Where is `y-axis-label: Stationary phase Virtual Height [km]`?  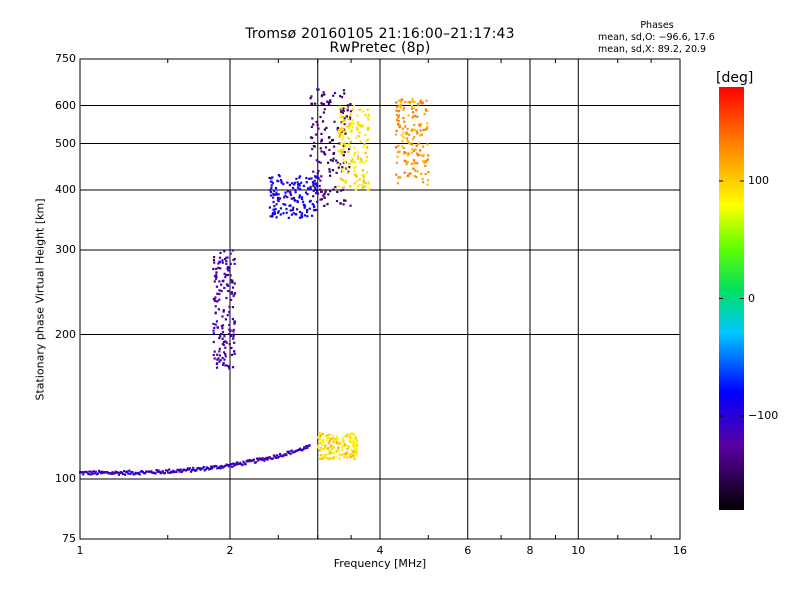
y-axis-label: Stationary phase Virtual Height [km] is located at coordinates (40, 299).